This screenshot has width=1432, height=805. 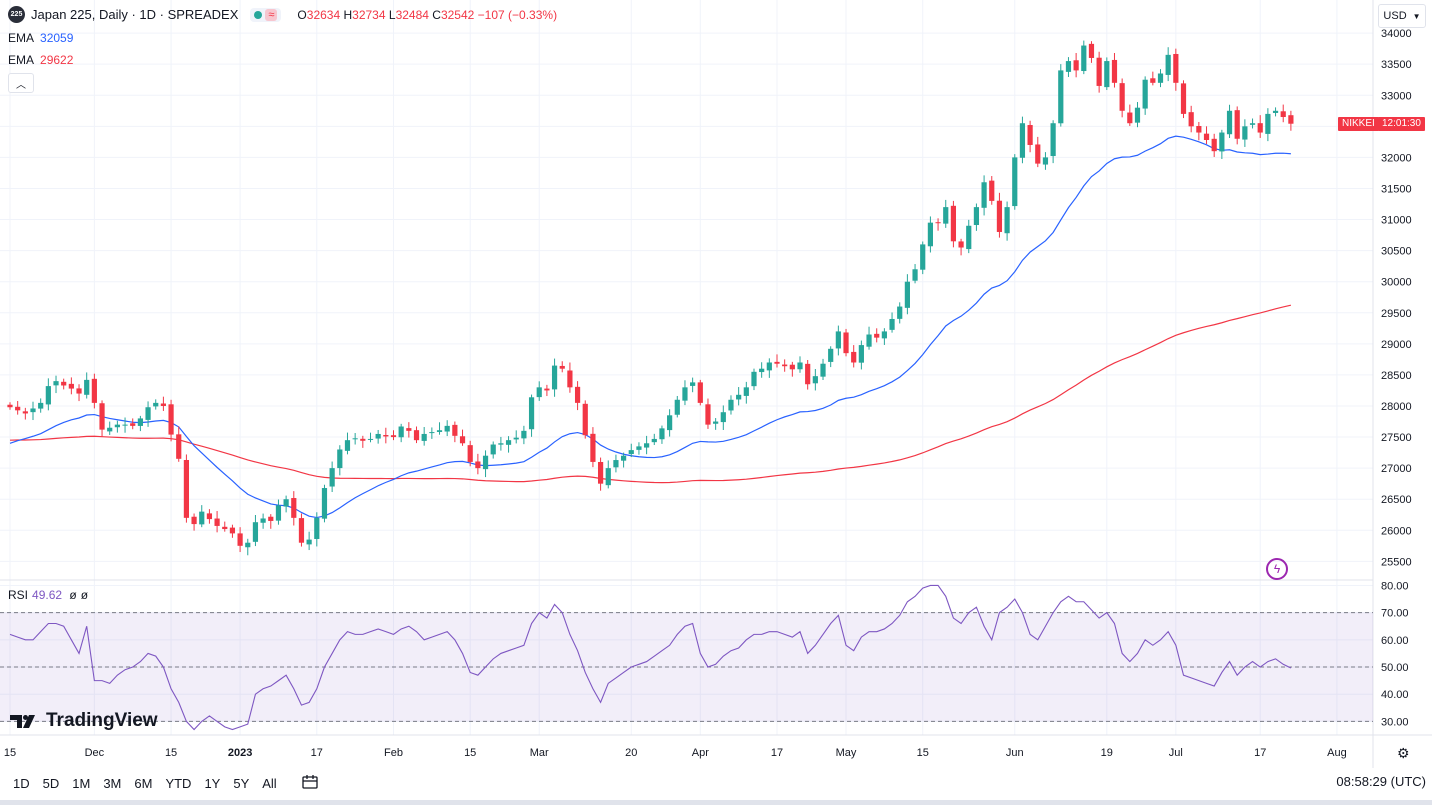 I want to click on timeframe-button-5y: 5Y, so click(x=241, y=783).